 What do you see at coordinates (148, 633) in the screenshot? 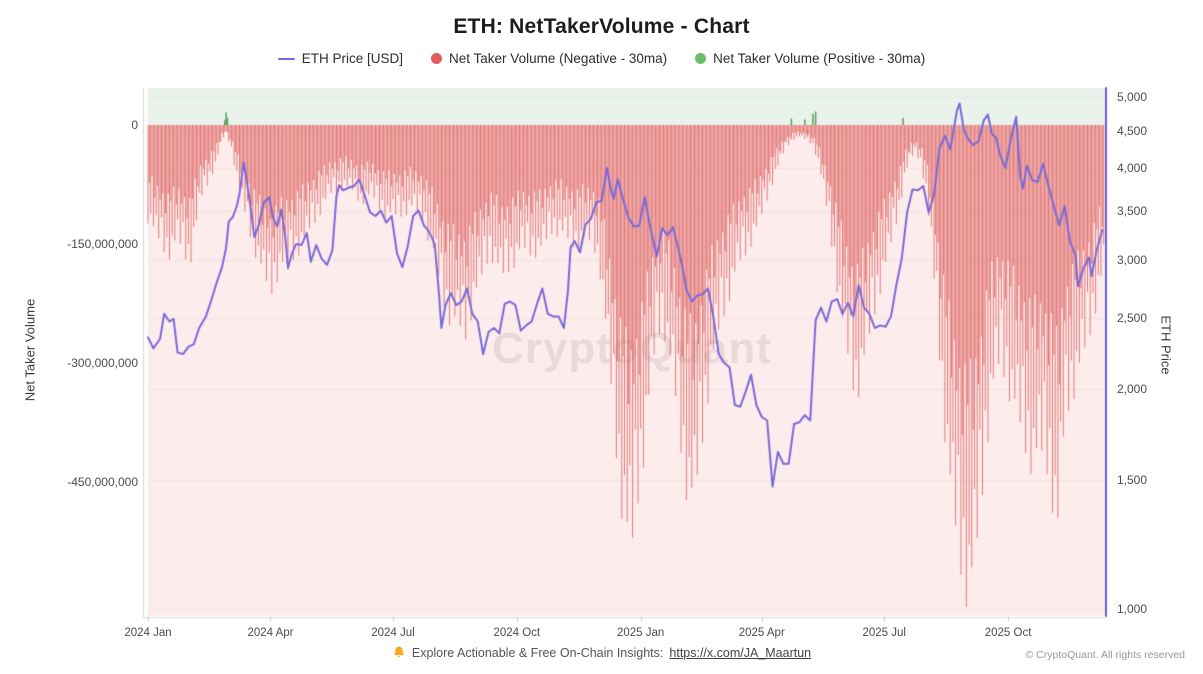
I see `x-tick-label: 2024 Jan` at bounding box center [148, 633].